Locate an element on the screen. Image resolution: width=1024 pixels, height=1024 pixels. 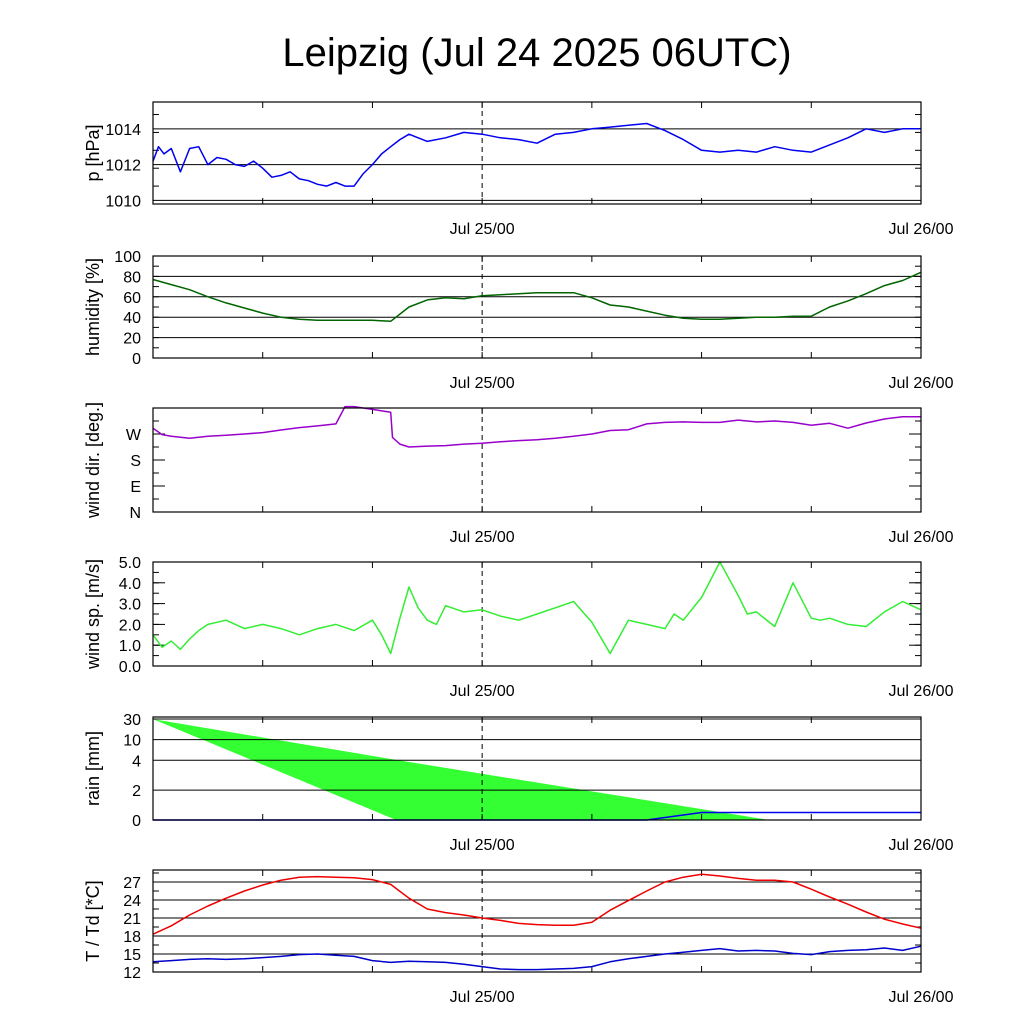
y-tick-label: 5.0 is located at coordinates (130, 563).